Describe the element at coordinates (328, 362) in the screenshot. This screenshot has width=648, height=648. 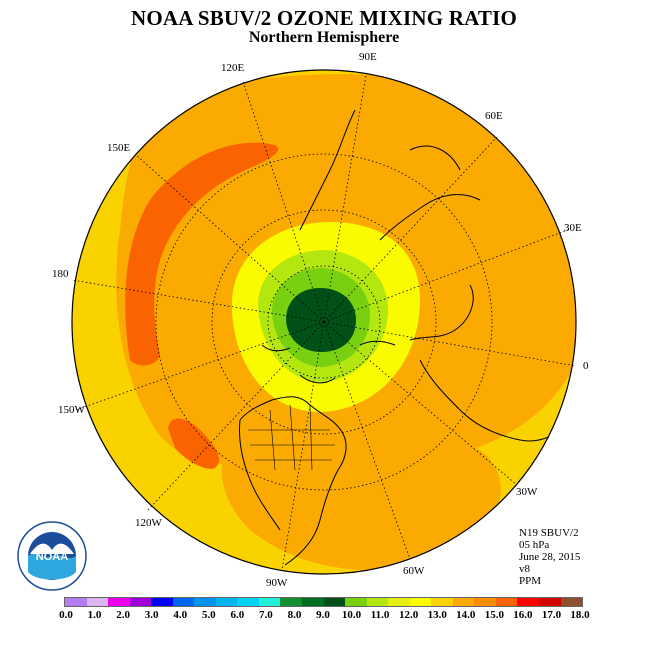
I see `arctic-coastline` at that location.